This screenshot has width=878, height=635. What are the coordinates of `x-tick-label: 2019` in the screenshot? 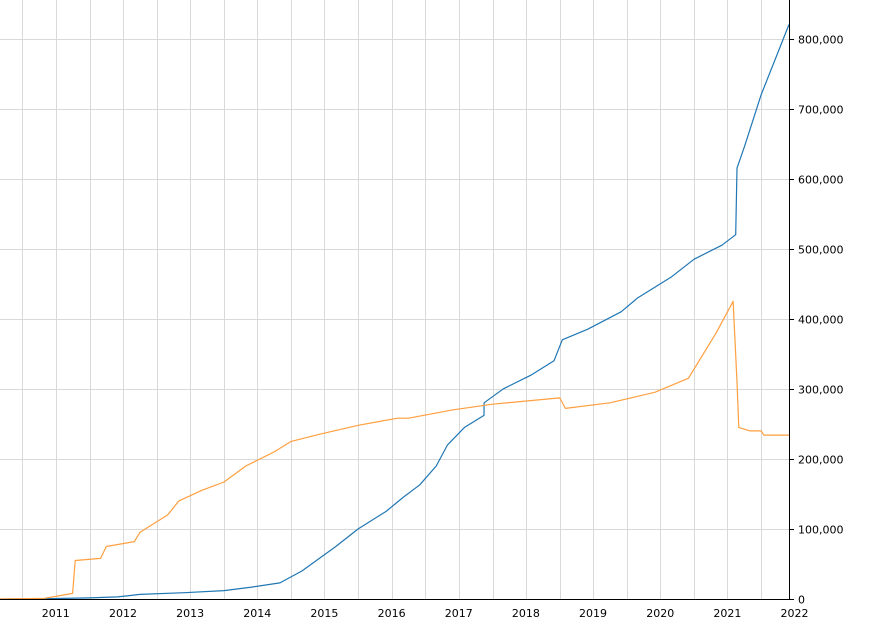 It's located at (593, 613).